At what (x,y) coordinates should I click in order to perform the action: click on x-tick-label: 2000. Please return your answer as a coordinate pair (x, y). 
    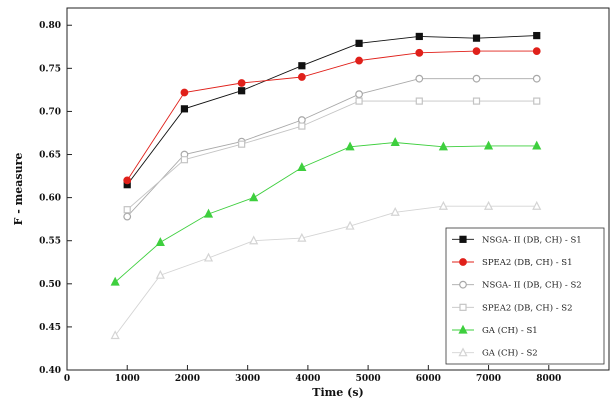
    Looking at the image, I should click on (187, 379).